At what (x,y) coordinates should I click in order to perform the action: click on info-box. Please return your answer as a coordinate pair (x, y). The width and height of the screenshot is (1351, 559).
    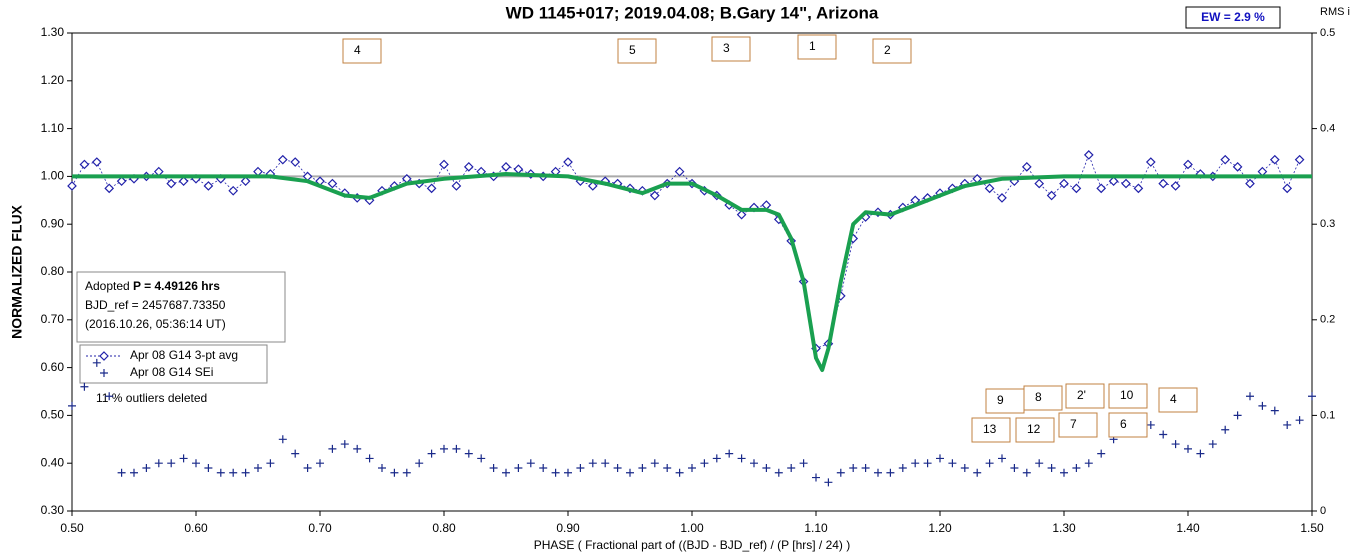
    Looking at the image, I should click on (181, 307).